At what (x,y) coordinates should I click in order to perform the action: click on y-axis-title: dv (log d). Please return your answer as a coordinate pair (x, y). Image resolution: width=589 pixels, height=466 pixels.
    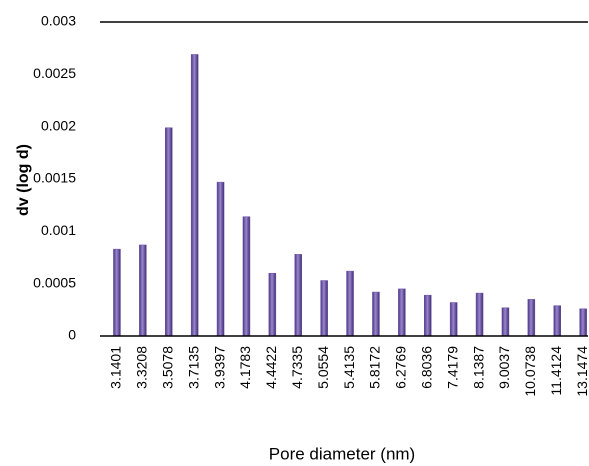
    Looking at the image, I should click on (23, 180).